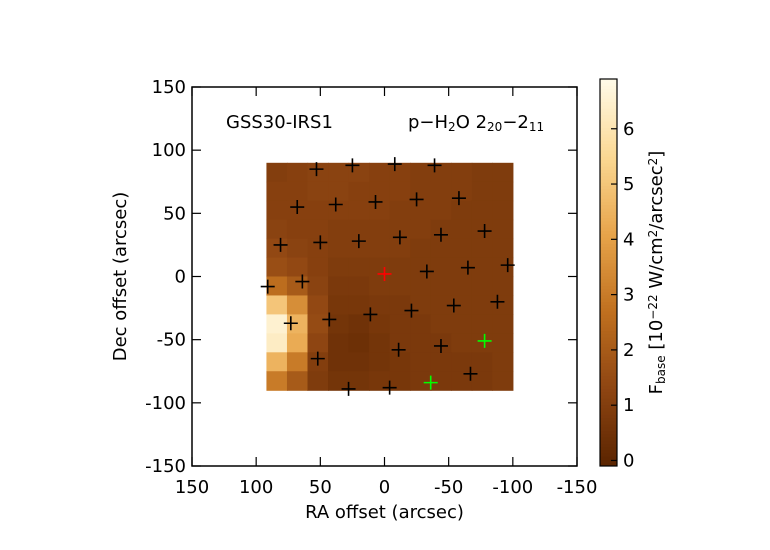 The image size is (770, 550). I want to click on y-tick-label: 100, so click(169, 150).